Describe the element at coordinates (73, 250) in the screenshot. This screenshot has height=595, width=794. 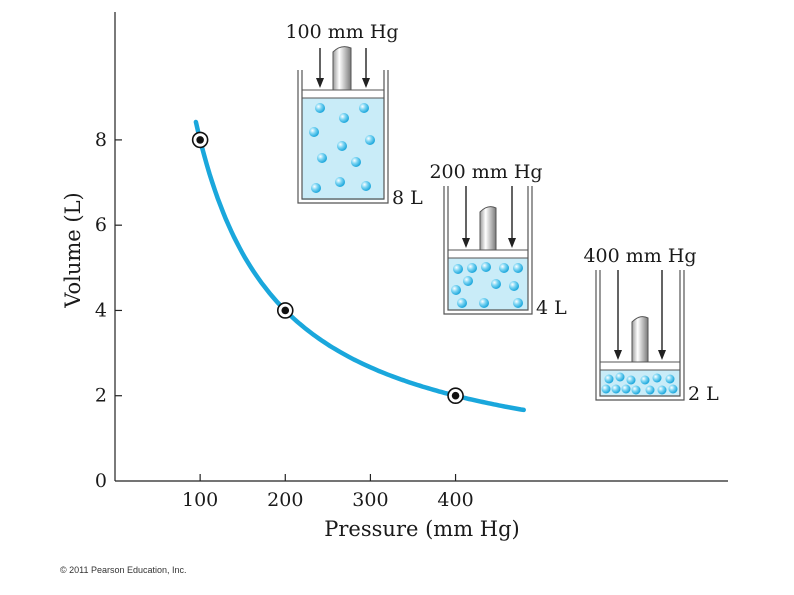
I see `y-axis-title: Volume (L)` at that location.